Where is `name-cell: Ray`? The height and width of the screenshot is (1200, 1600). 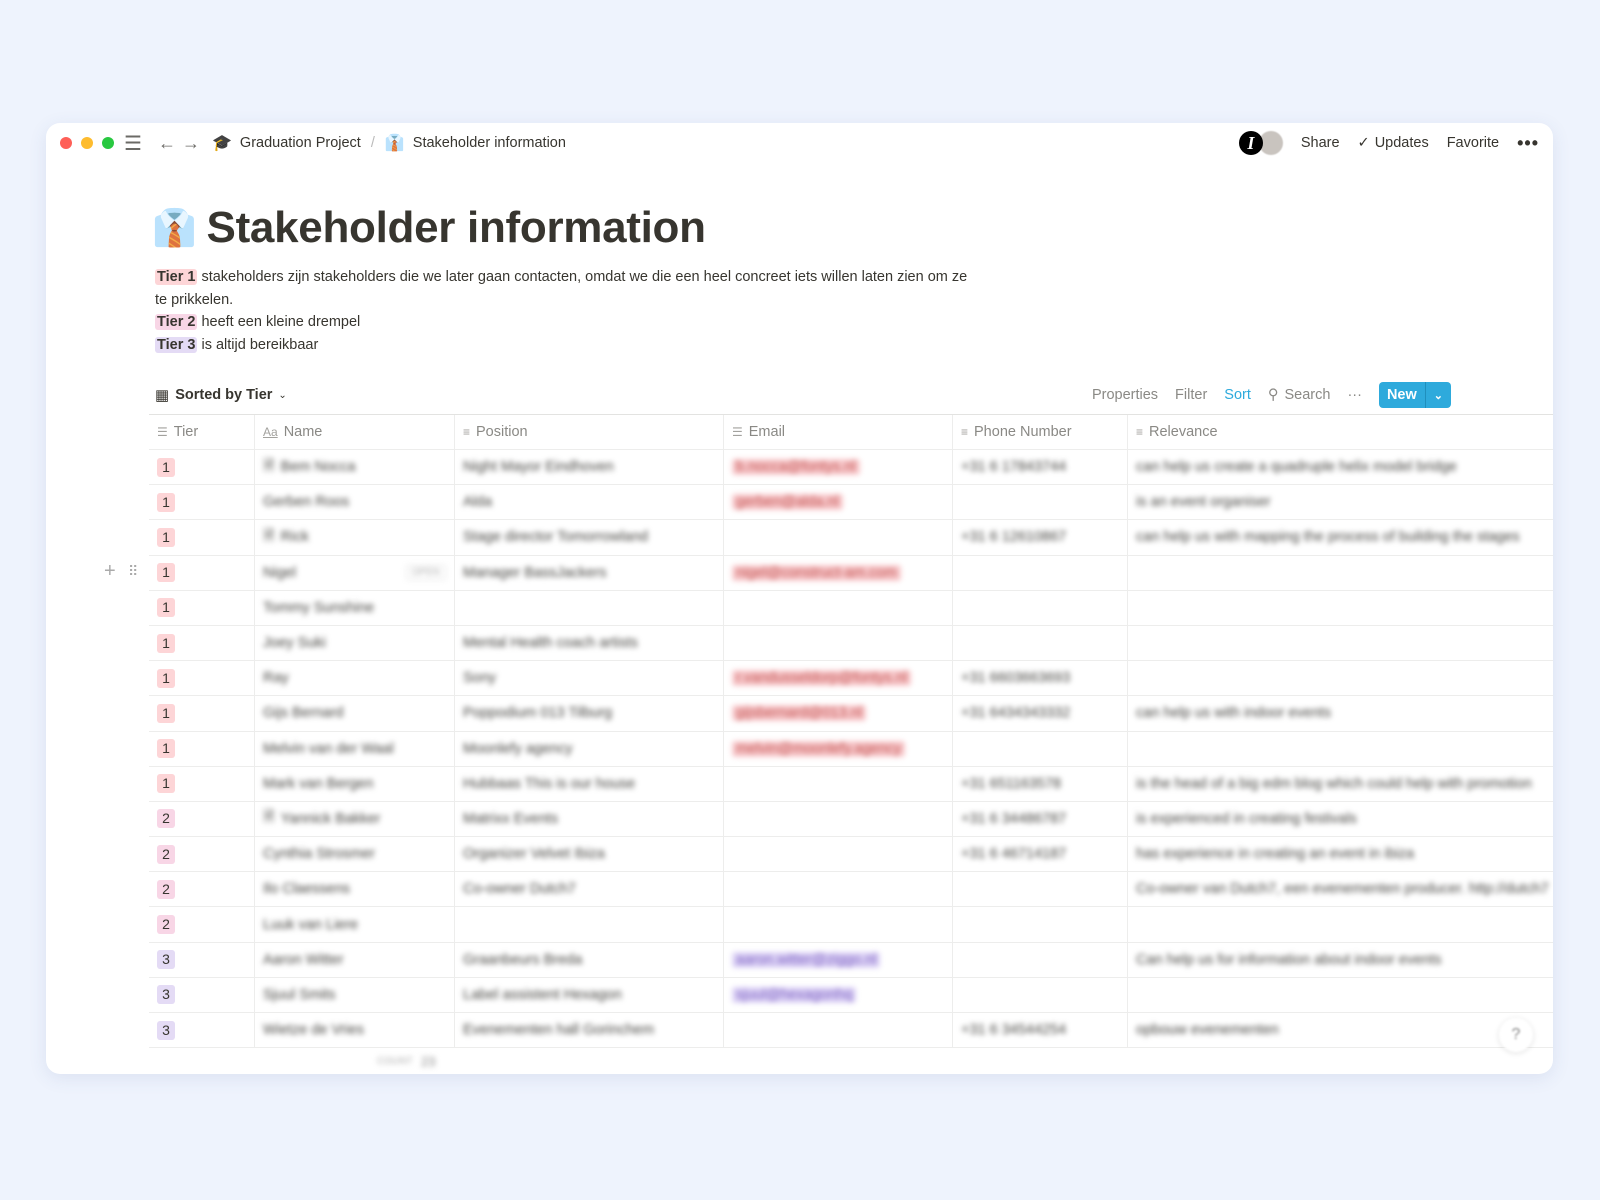
name-cell: Ray is located at coordinates (355, 678).